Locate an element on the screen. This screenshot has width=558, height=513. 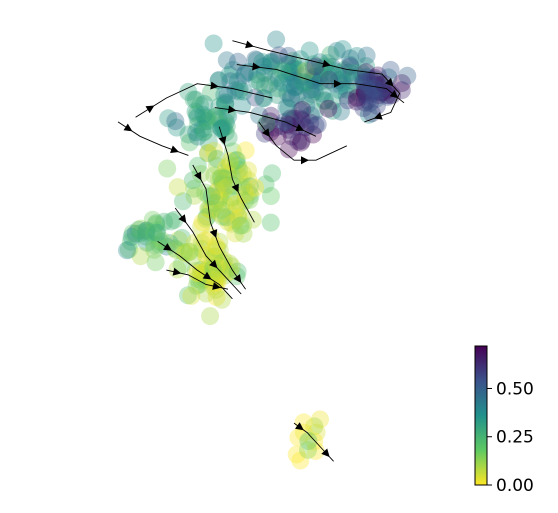
colorbar-tick-label: 0.50 is located at coordinates (515, 389).